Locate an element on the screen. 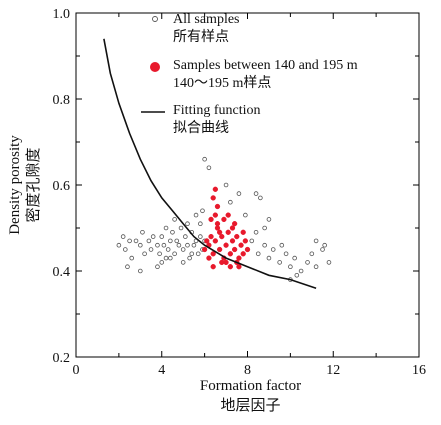  legend-label: Fitting function is located at coordinates (217, 110).